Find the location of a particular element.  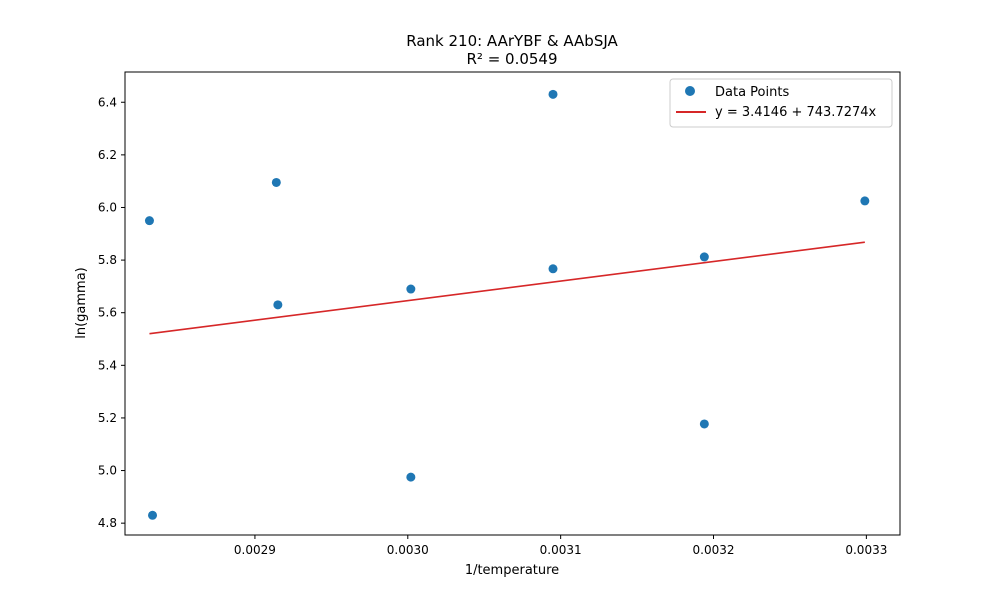

y-tick-label: 5.2 is located at coordinates (107, 418).